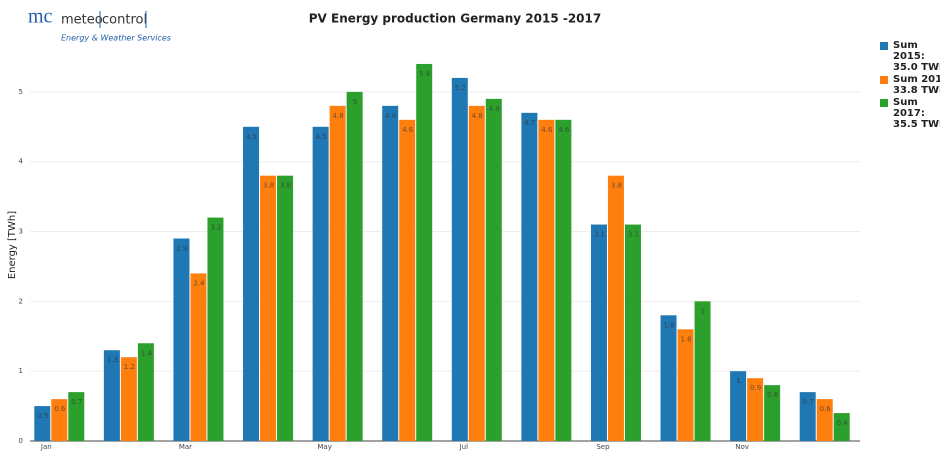 The height and width of the screenshot is (457, 940). I want to click on legend-item: Sum 2017: 35.5 TWh, so click(910, 113).